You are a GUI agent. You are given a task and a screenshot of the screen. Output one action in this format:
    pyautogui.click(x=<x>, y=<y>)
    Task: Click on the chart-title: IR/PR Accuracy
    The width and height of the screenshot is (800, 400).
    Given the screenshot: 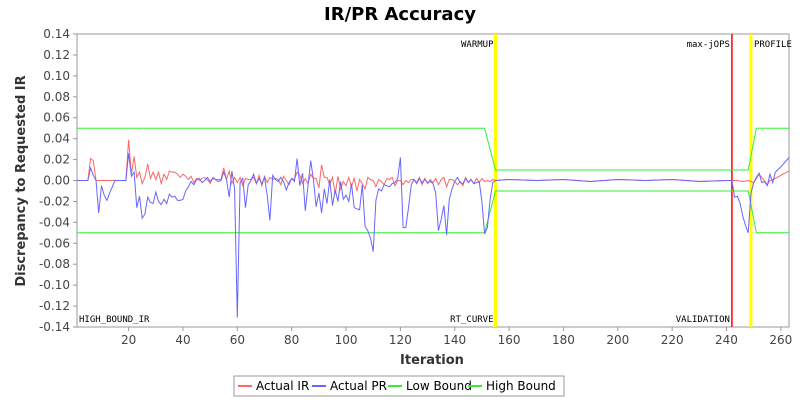 What is the action you would take?
    pyautogui.click(x=400, y=14)
    